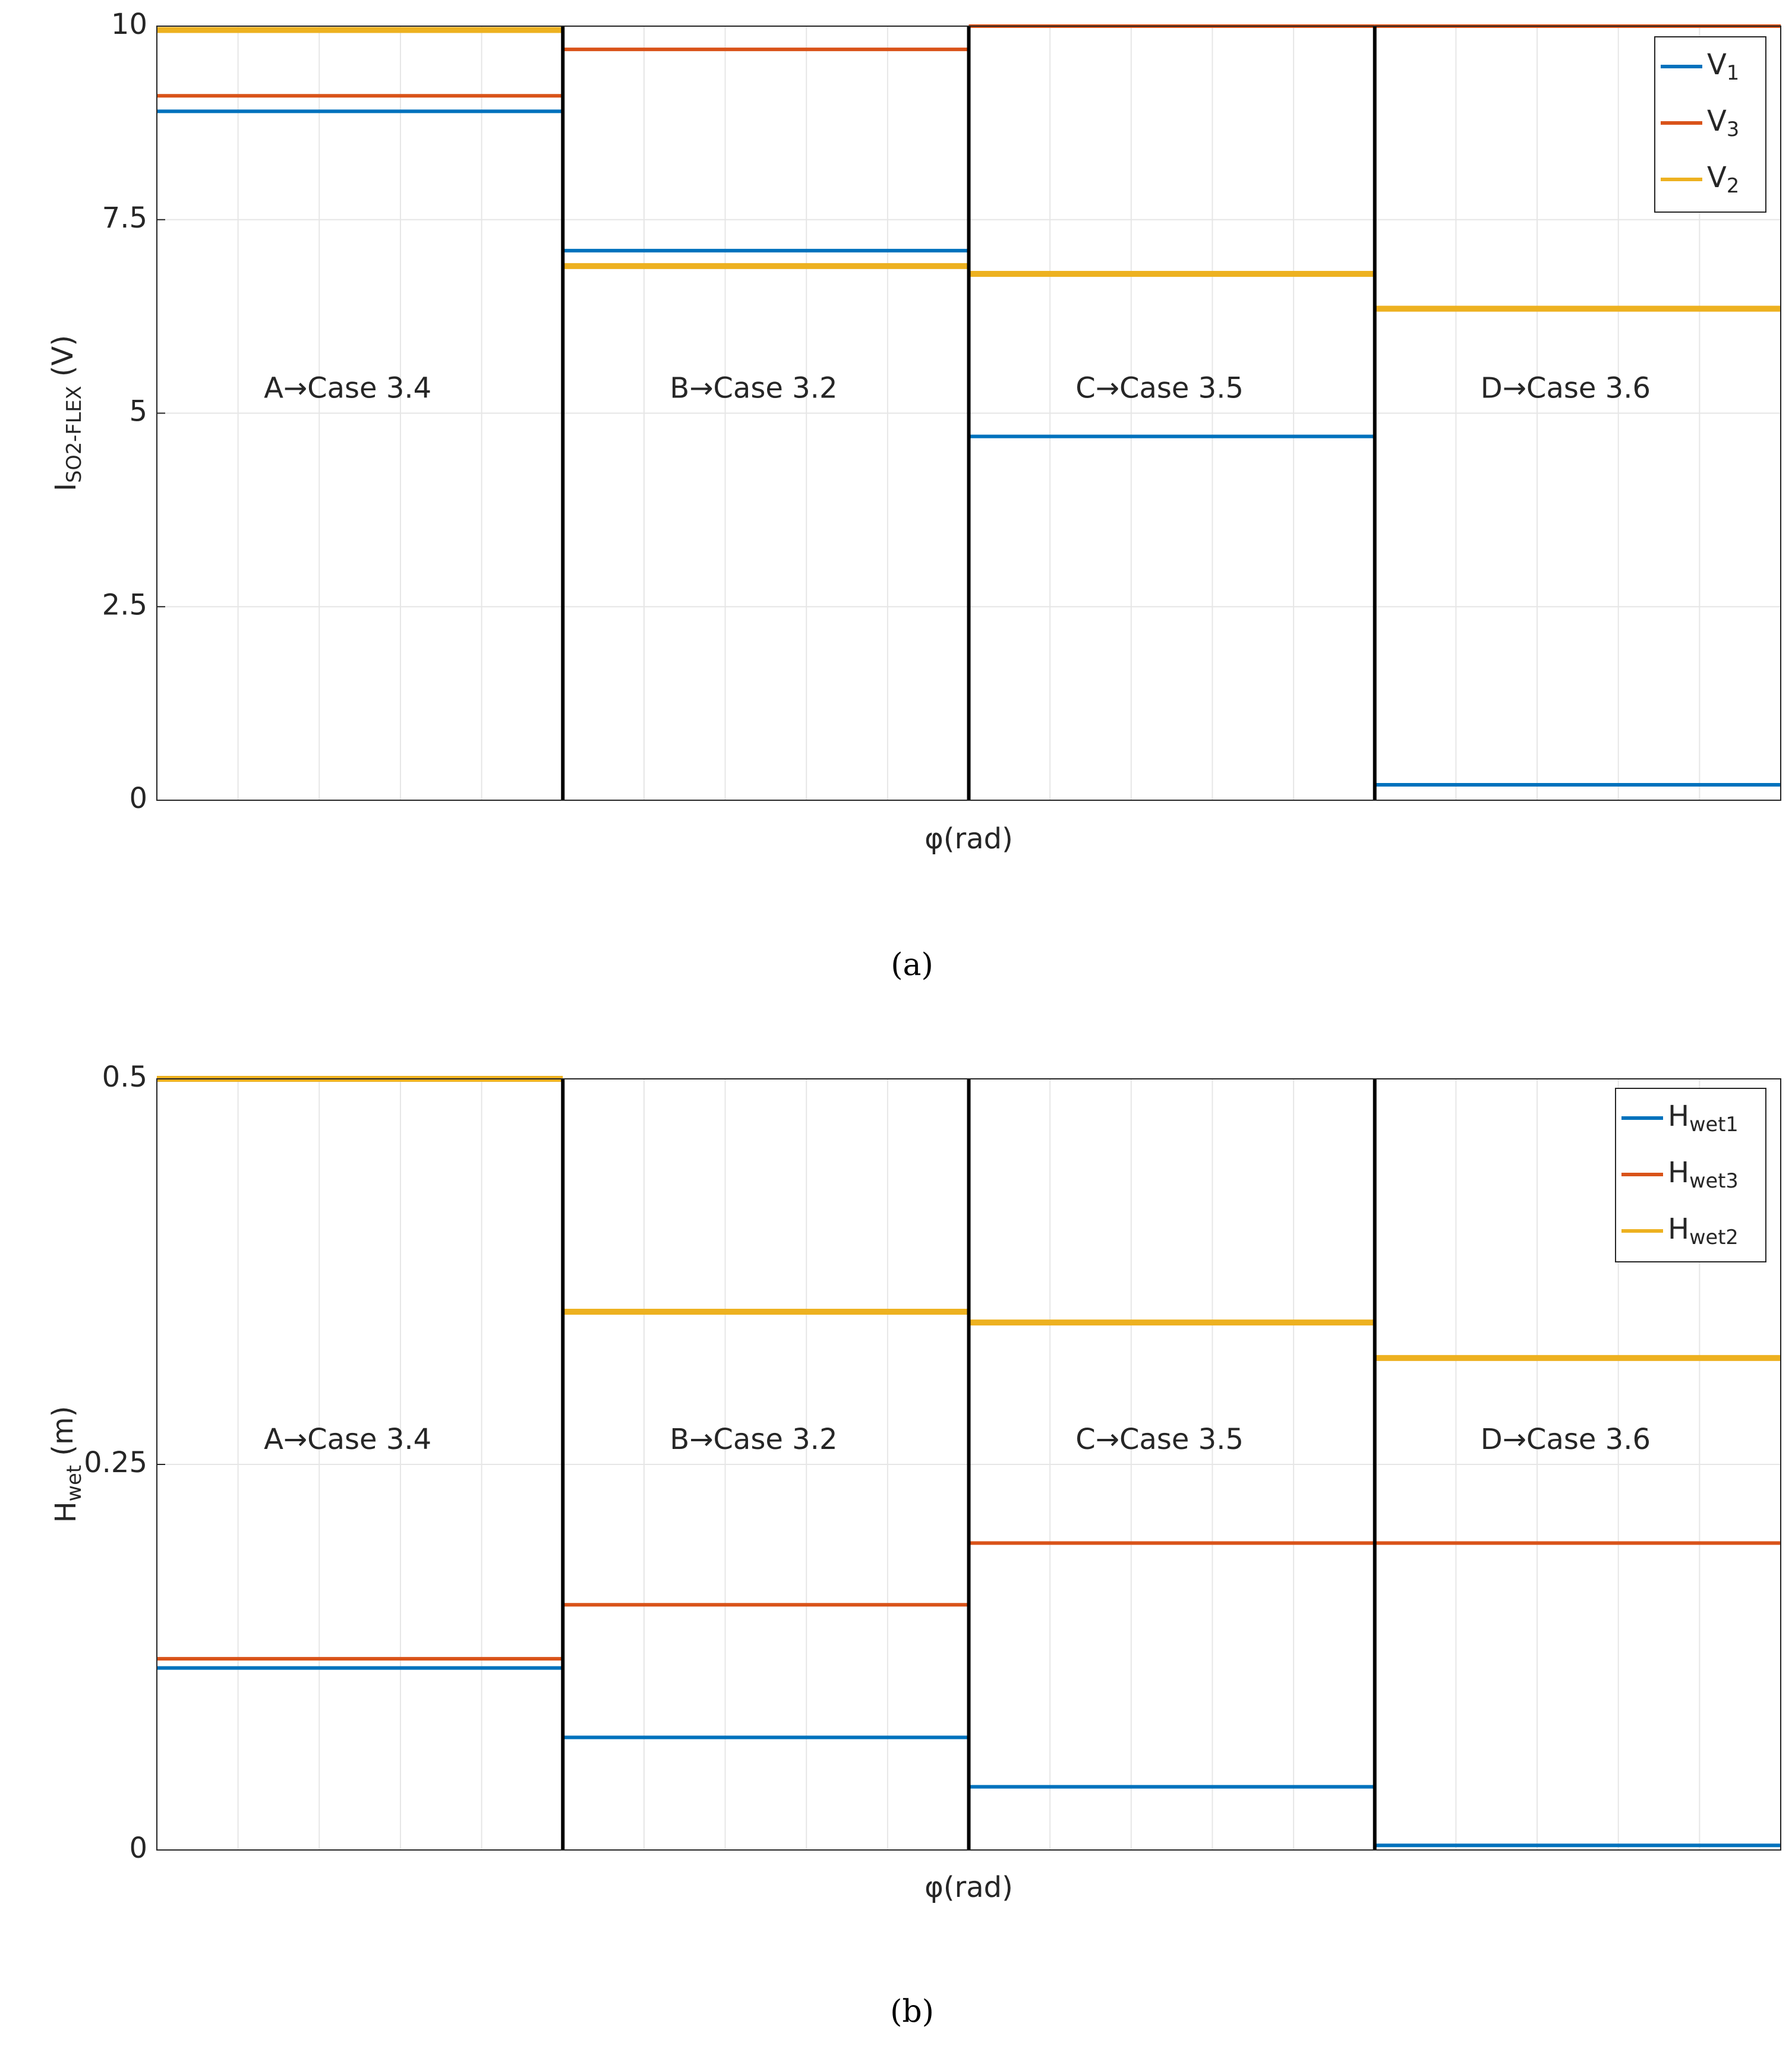  Describe the element at coordinates (65, 413) in the screenshot. I see `y-axis-label: ISO2-FLEX (V)` at that location.